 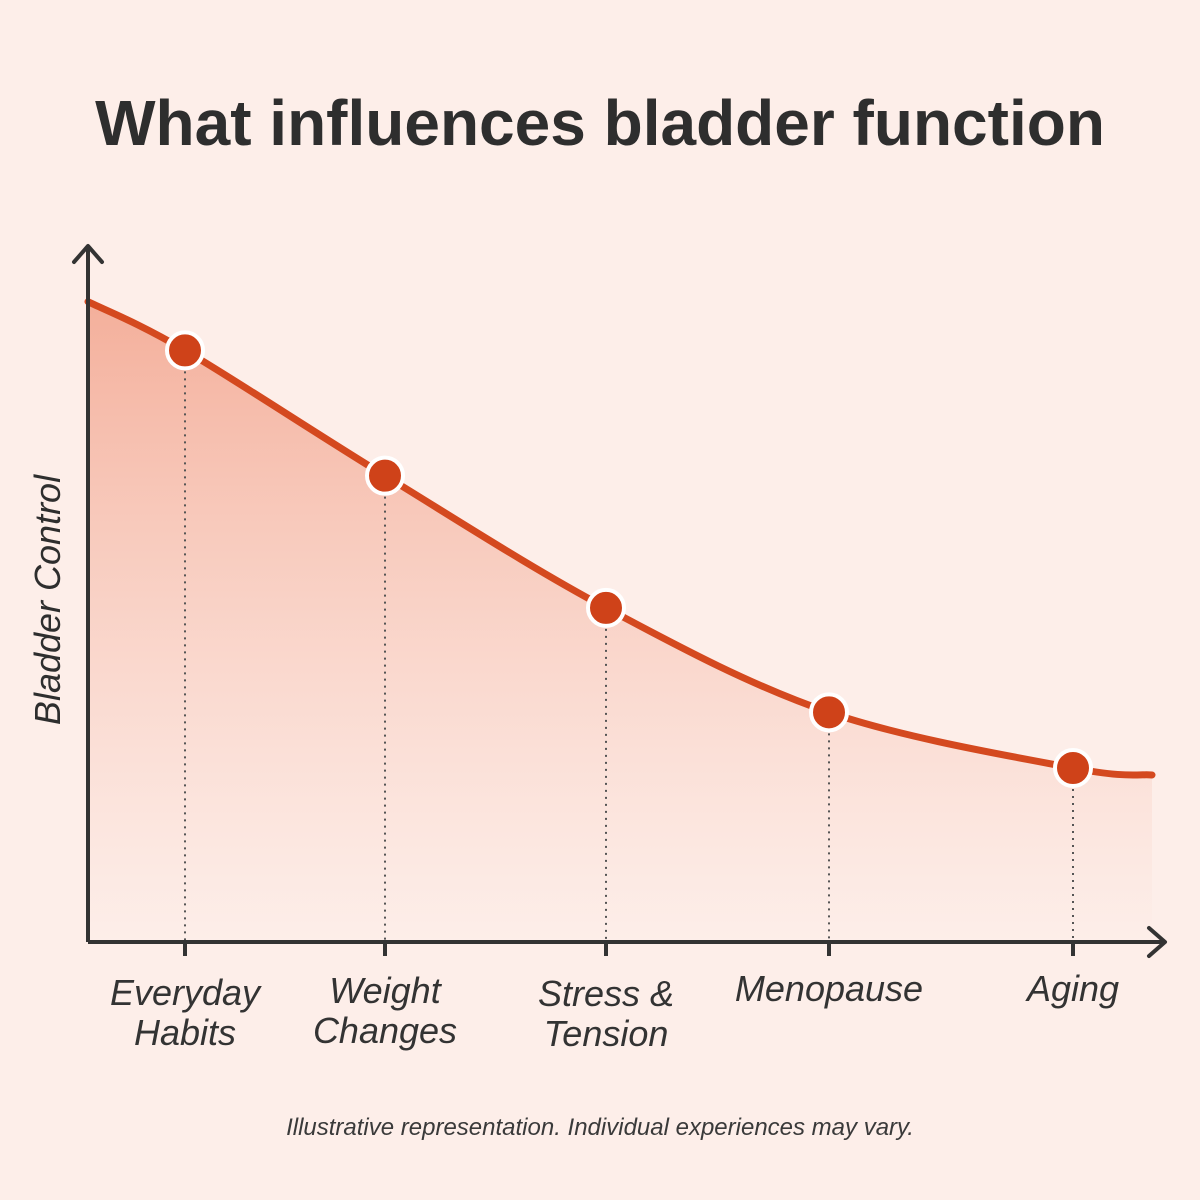 I want to click on x-axis-arrow, so click(x=1157, y=942).